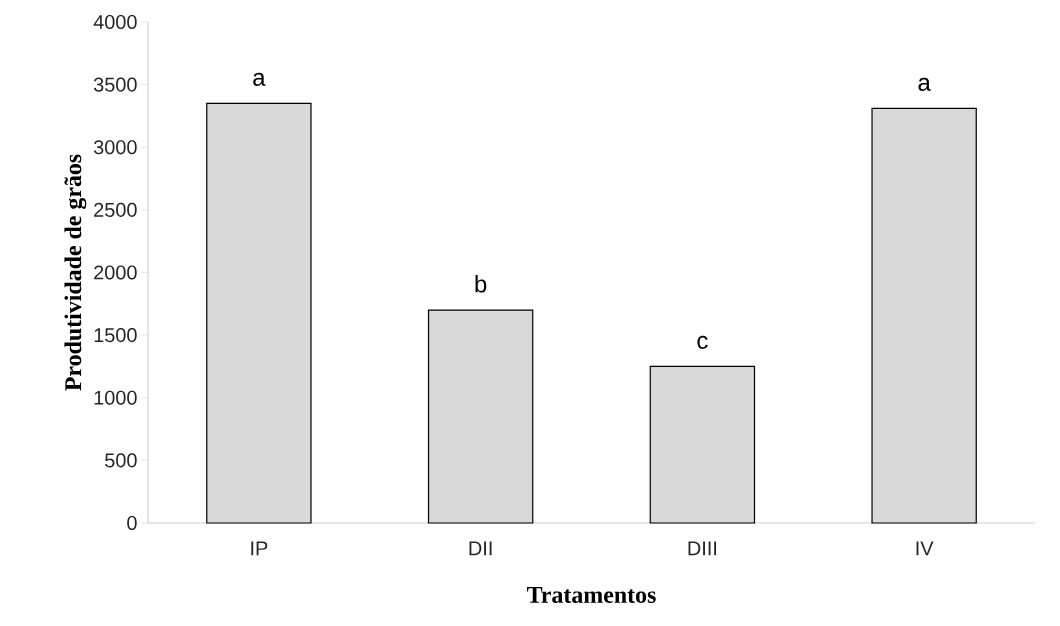 The height and width of the screenshot is (626, 1060). What do you see at coordinates (115, 272) in the screenshot?
I see `y-tick-label: 2000` at bounding box center [115, 272].